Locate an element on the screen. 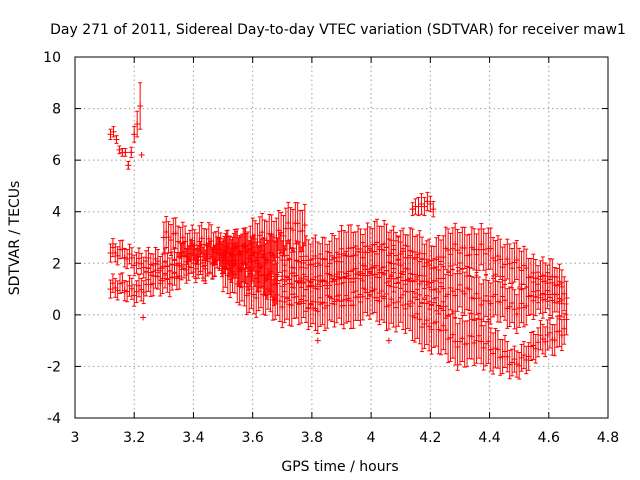 Image resolution: width=640 pixels, height=480 pixels. y-tick-label: 6 is located at coordinates (56, 161).